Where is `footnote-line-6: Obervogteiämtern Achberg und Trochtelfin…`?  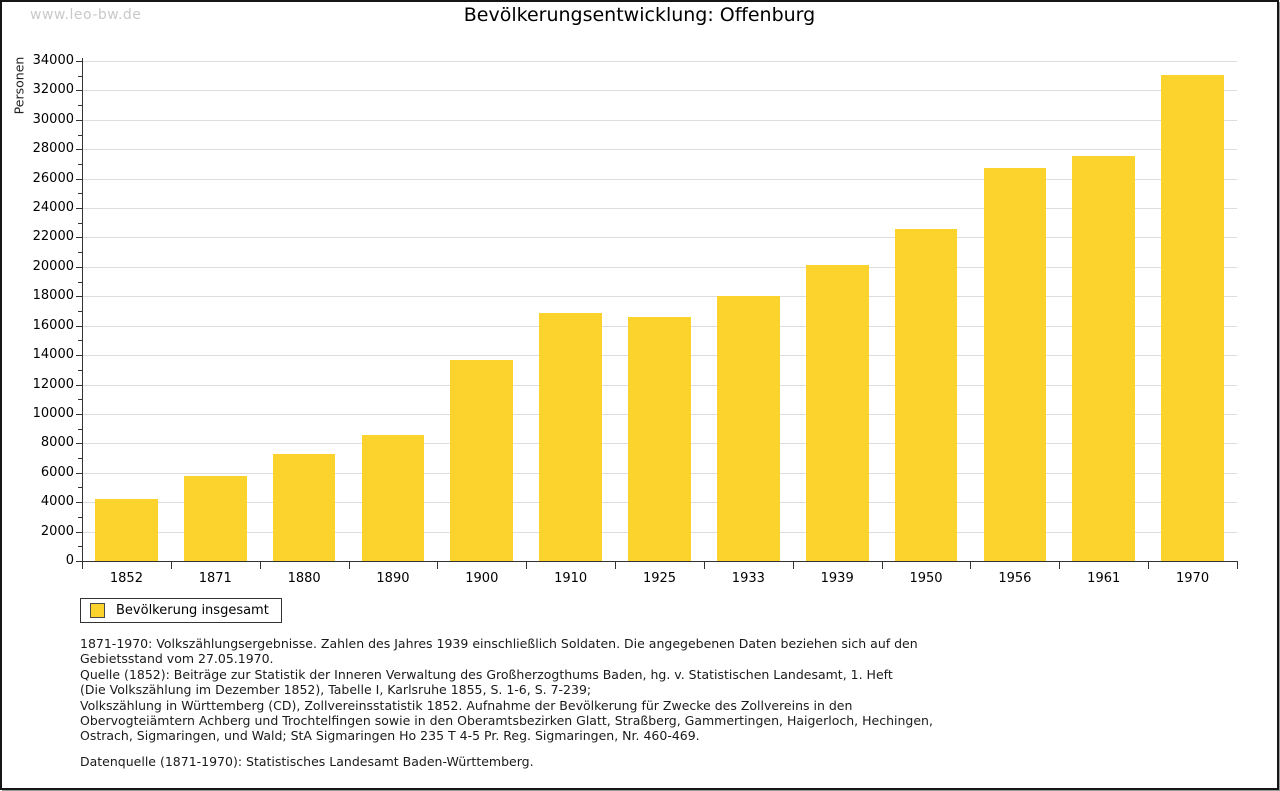 footnote-line-6: Obervogteiämtern Achberg und Trochtelfin… is located at coordinates (506, 721).